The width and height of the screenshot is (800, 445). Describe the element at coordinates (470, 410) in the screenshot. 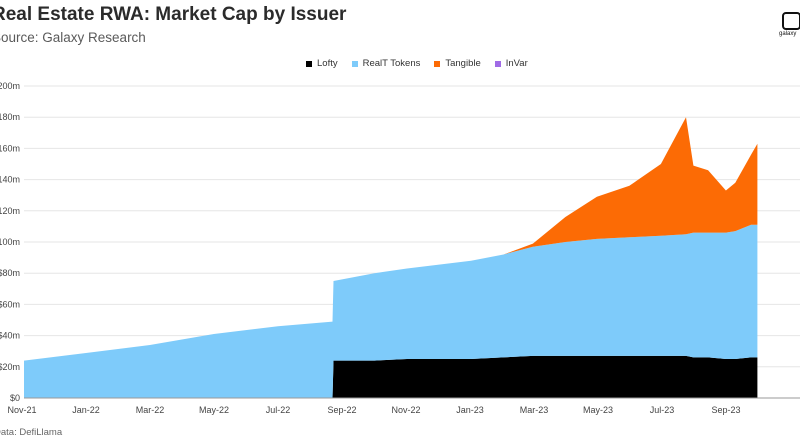

I see `x-tick-label: Jan-23` at that location.